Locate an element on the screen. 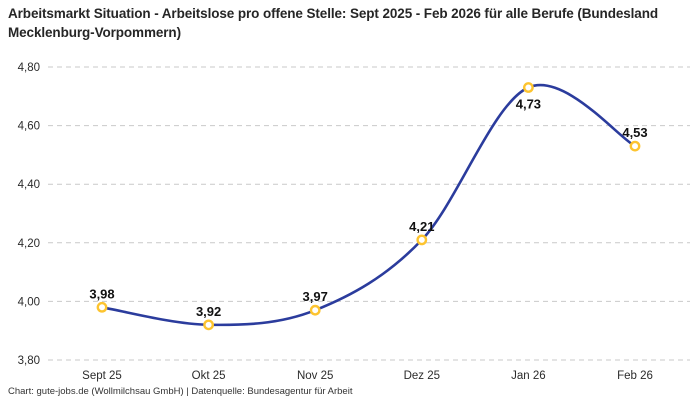  y-axis-tick-label: 4,80 is located at coordinates (29, 68).